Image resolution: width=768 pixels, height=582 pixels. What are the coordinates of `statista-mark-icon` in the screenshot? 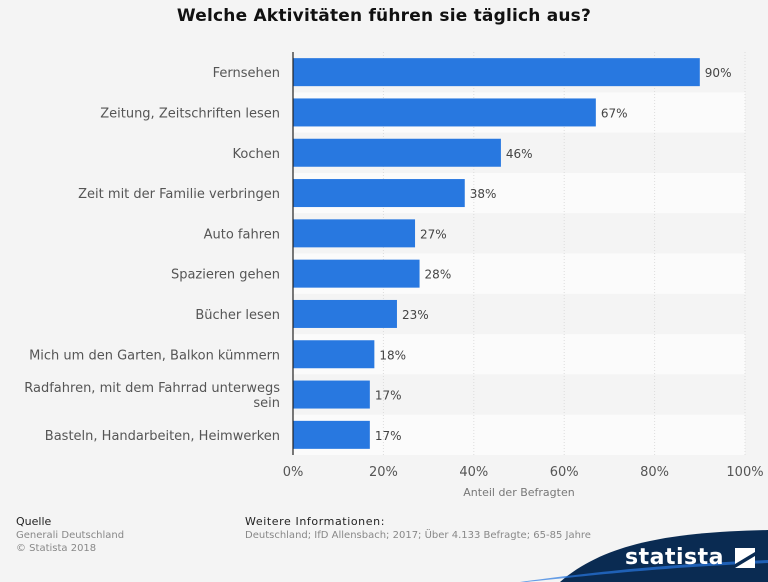 It's located at (745, 558).